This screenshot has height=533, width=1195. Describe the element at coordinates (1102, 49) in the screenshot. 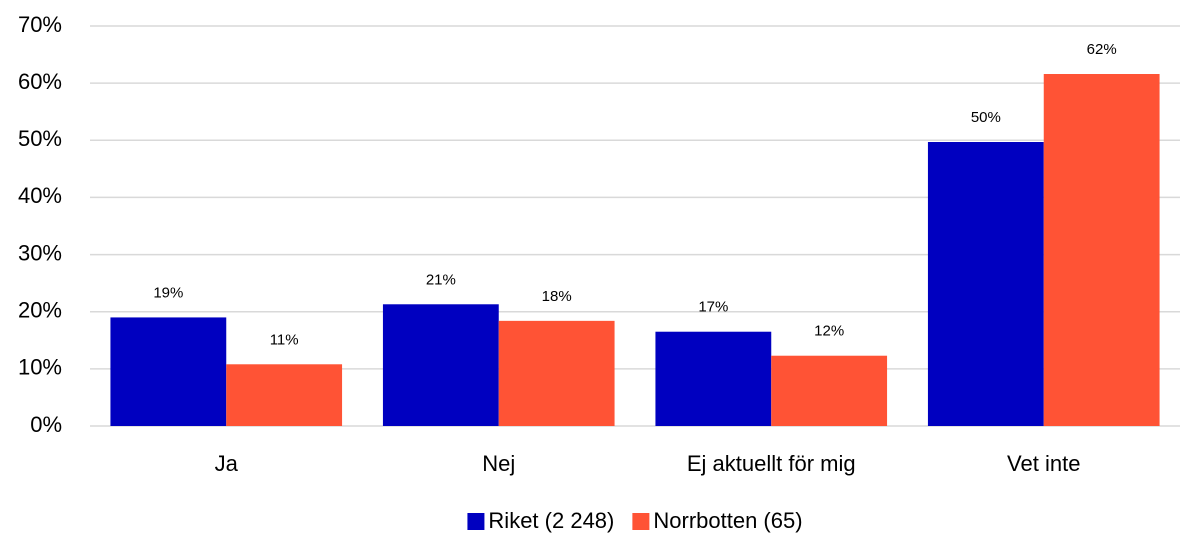

I see `value-label: 62%` at that location.